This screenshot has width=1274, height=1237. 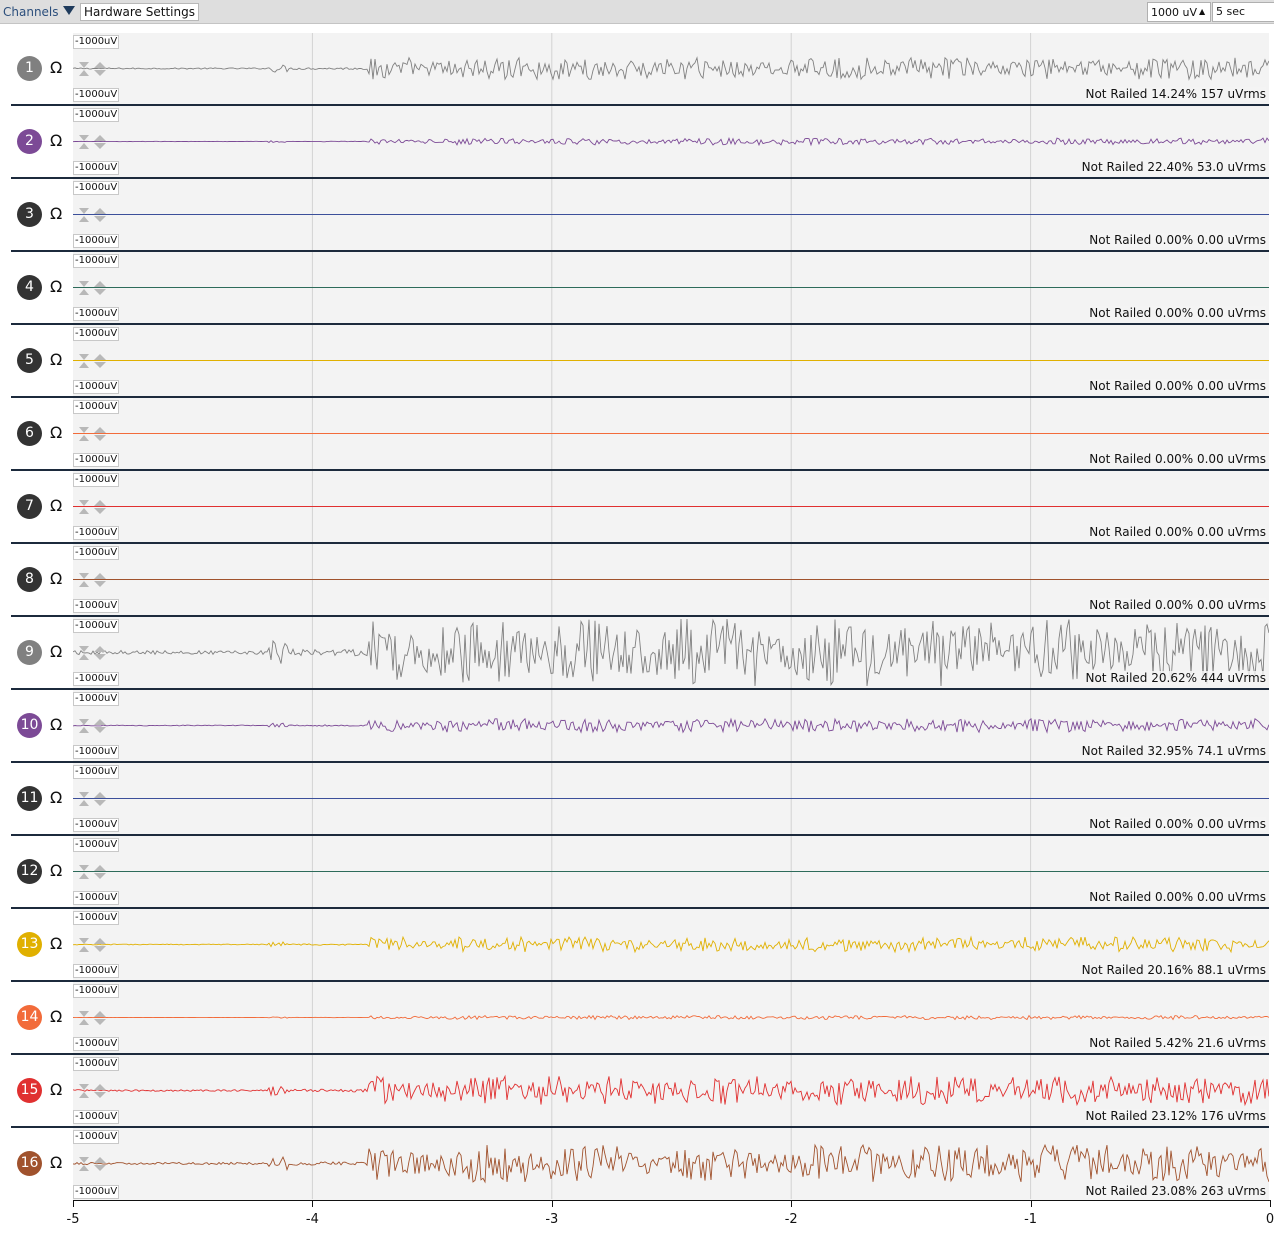 I want to click on channel-toggle-button: 16, so click(x=29, y=1163).